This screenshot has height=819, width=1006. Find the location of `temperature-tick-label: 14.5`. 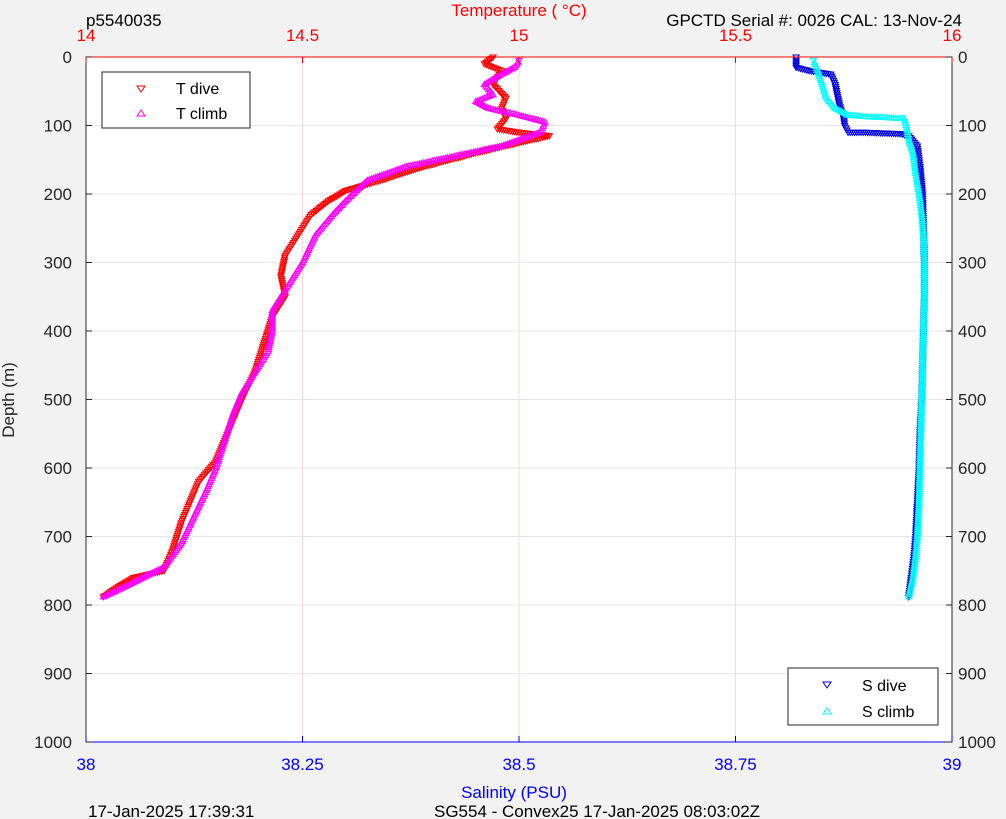

temperature-tick-label: 14.5 is located at coordinates (302, 35).